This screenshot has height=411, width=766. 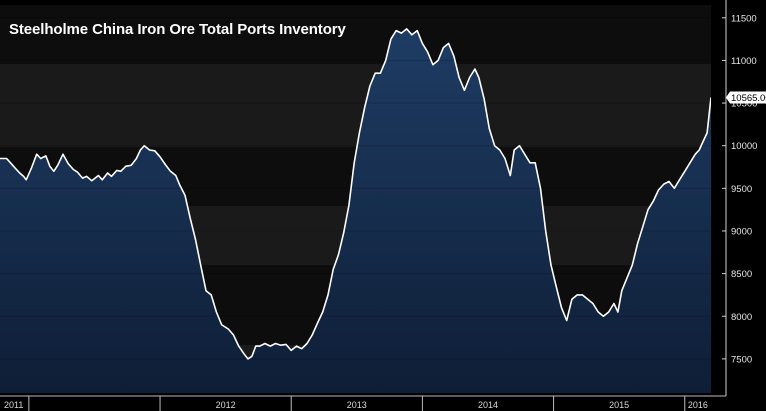 I want to click on y-axis: 7500 8000 8500 9000 9500 10000 10500 11000 11500, so click(x=738, y=198).